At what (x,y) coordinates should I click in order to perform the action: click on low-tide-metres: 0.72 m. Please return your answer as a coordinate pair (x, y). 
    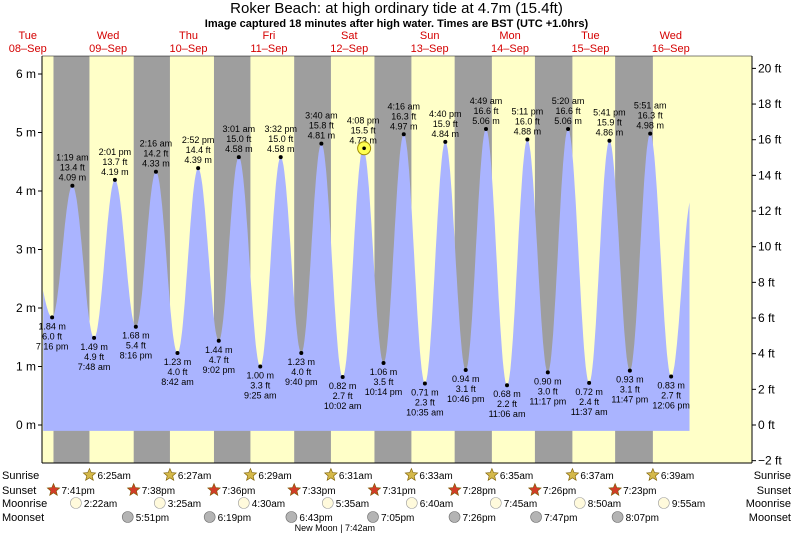
    Looking at the image, I should click on (589, 392).